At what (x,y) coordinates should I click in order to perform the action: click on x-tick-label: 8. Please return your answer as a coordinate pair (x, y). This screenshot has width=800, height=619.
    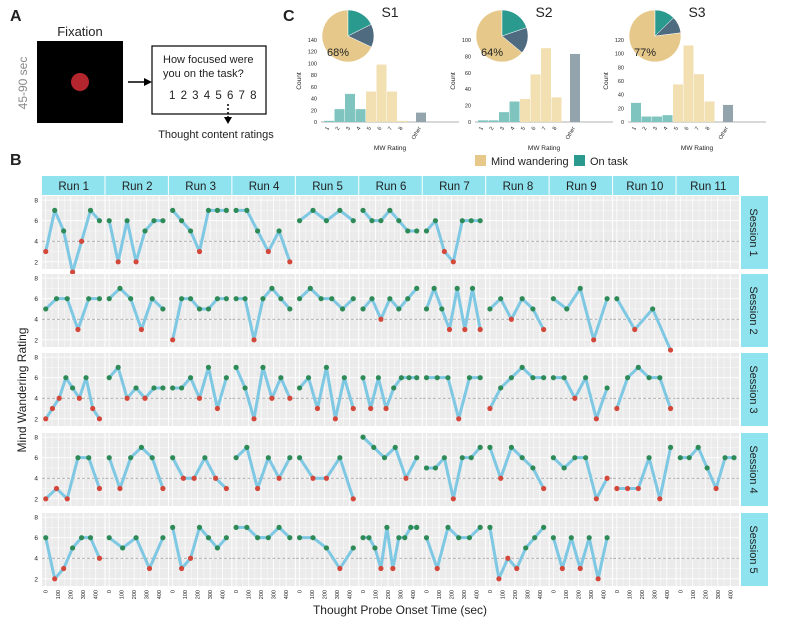
    Looking at the image, I should click on (708, 129).